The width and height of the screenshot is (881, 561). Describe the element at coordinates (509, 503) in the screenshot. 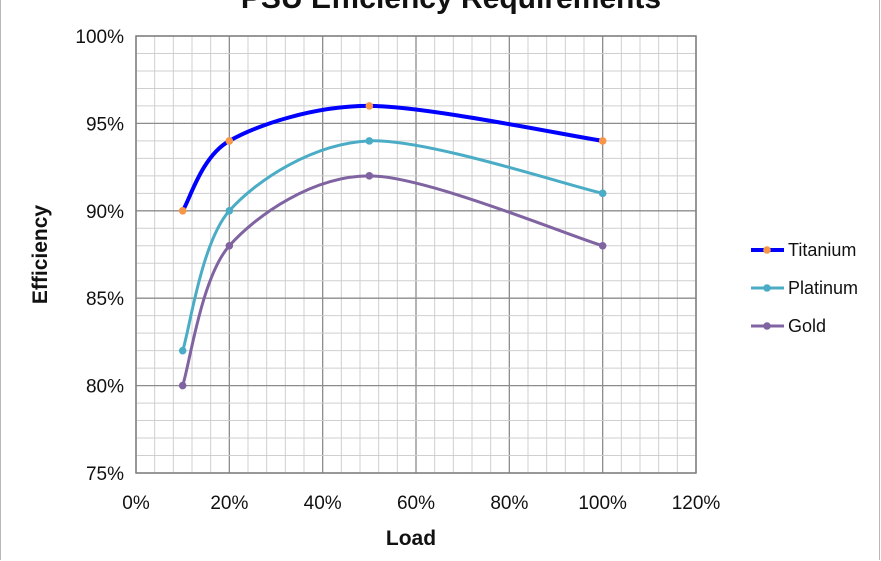

I see `x-tick-label: 80%` at that location.